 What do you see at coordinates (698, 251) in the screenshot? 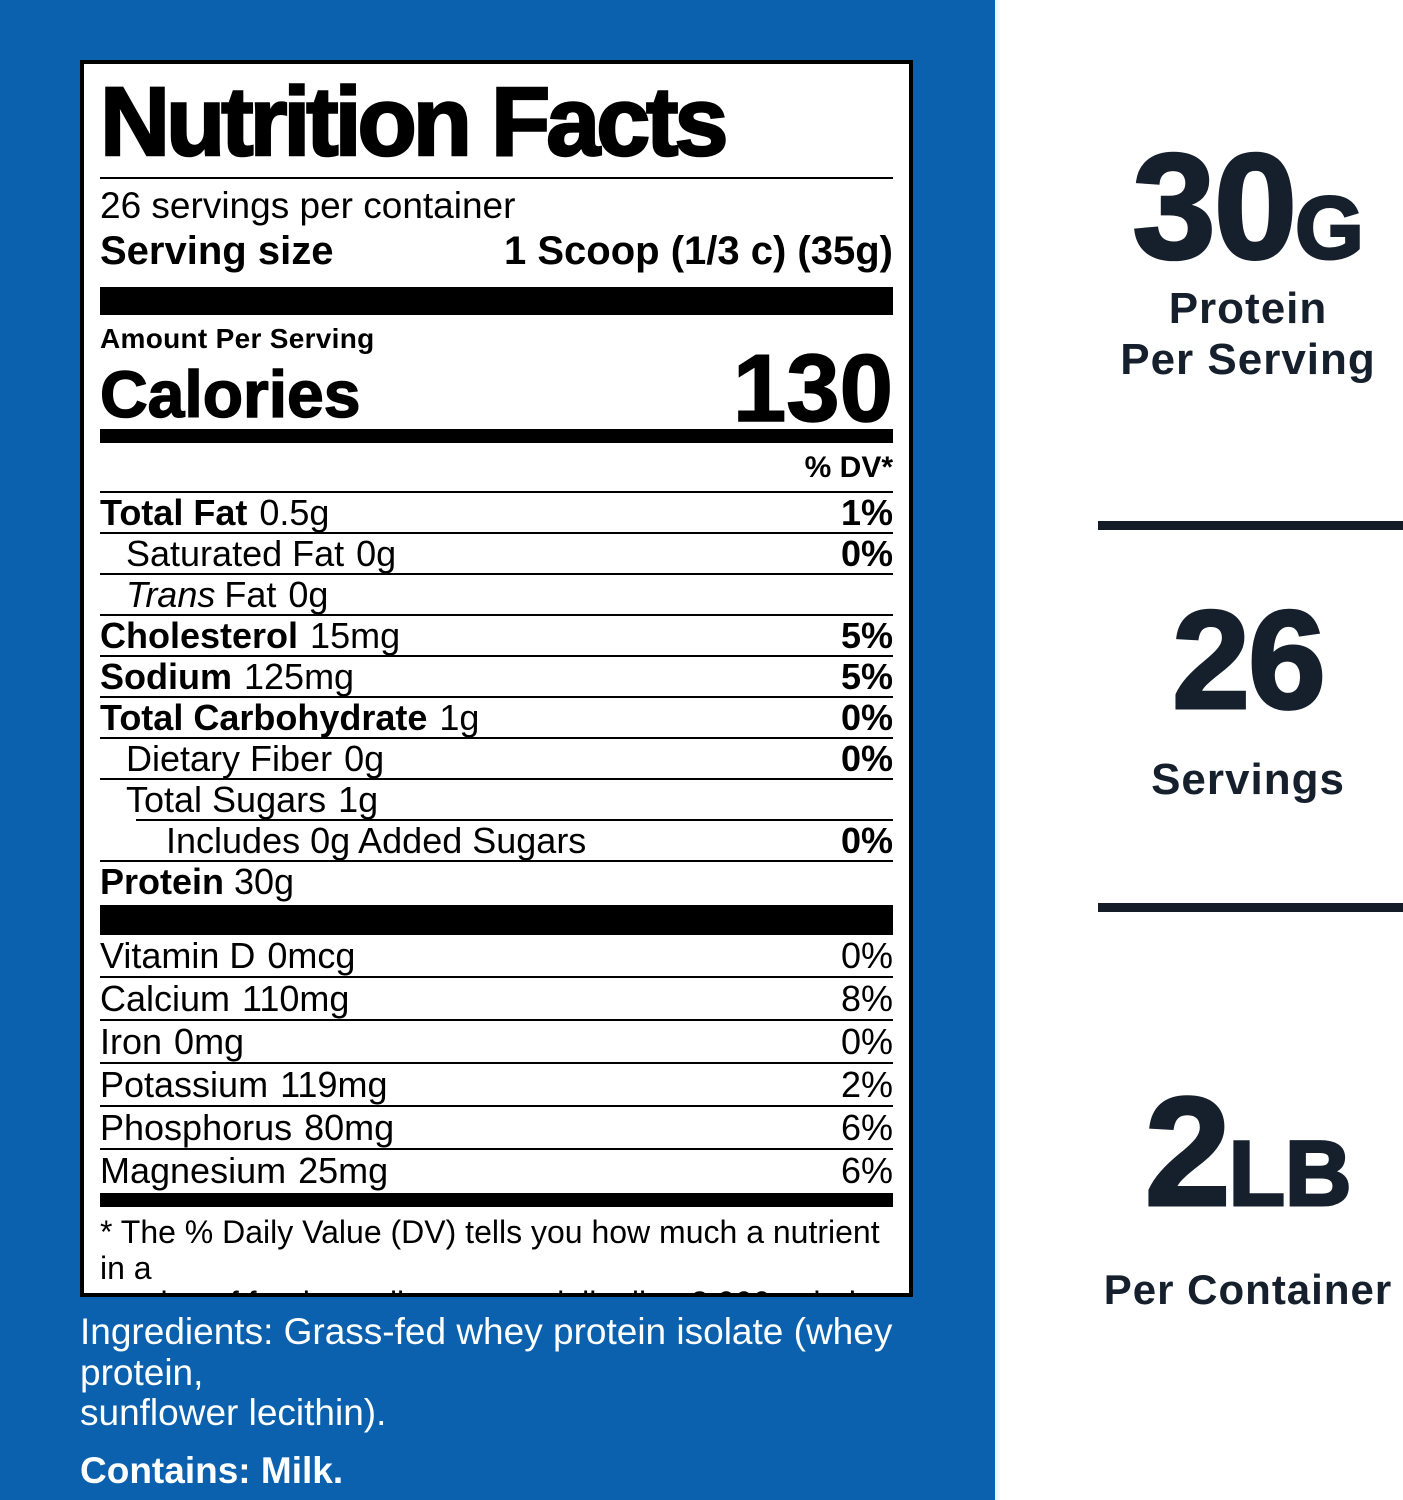
I see `serving-size-value: 1 Scoop (1/3 c) (35g)` at bounding box center [698, 251].